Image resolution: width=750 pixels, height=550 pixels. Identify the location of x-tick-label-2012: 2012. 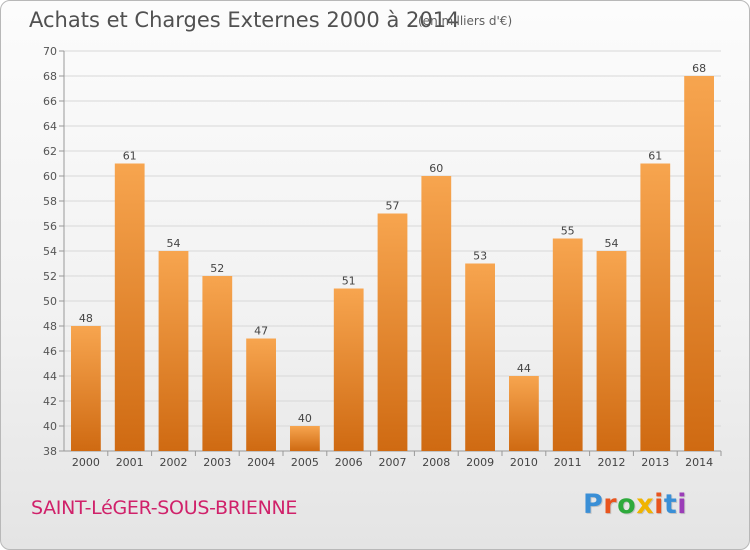
(612, 462).